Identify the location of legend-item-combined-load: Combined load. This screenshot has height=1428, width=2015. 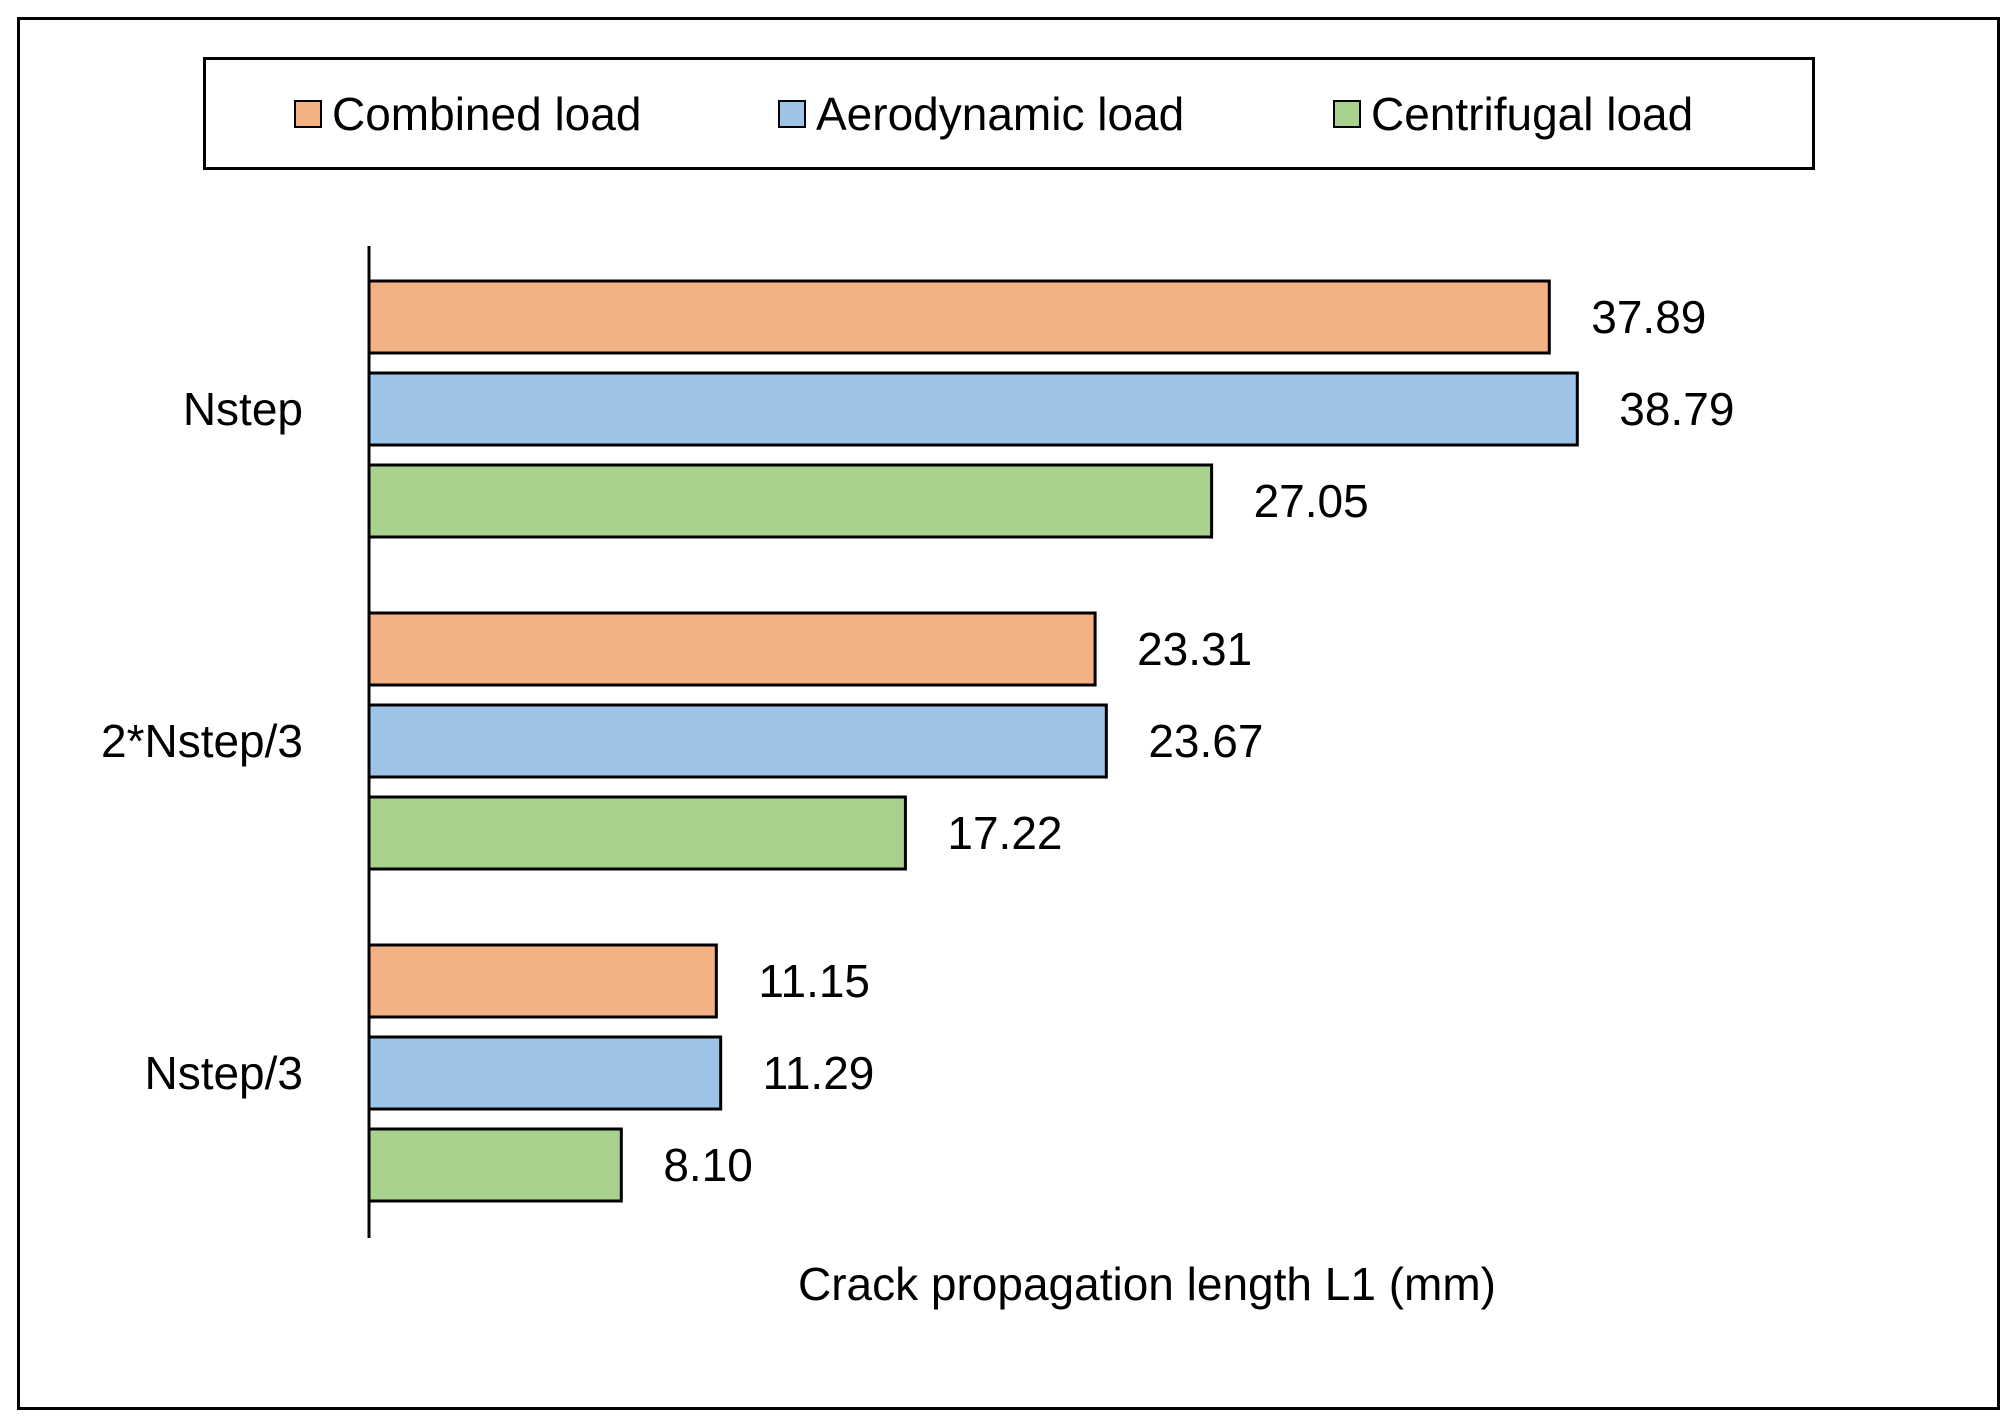
(467, 113).